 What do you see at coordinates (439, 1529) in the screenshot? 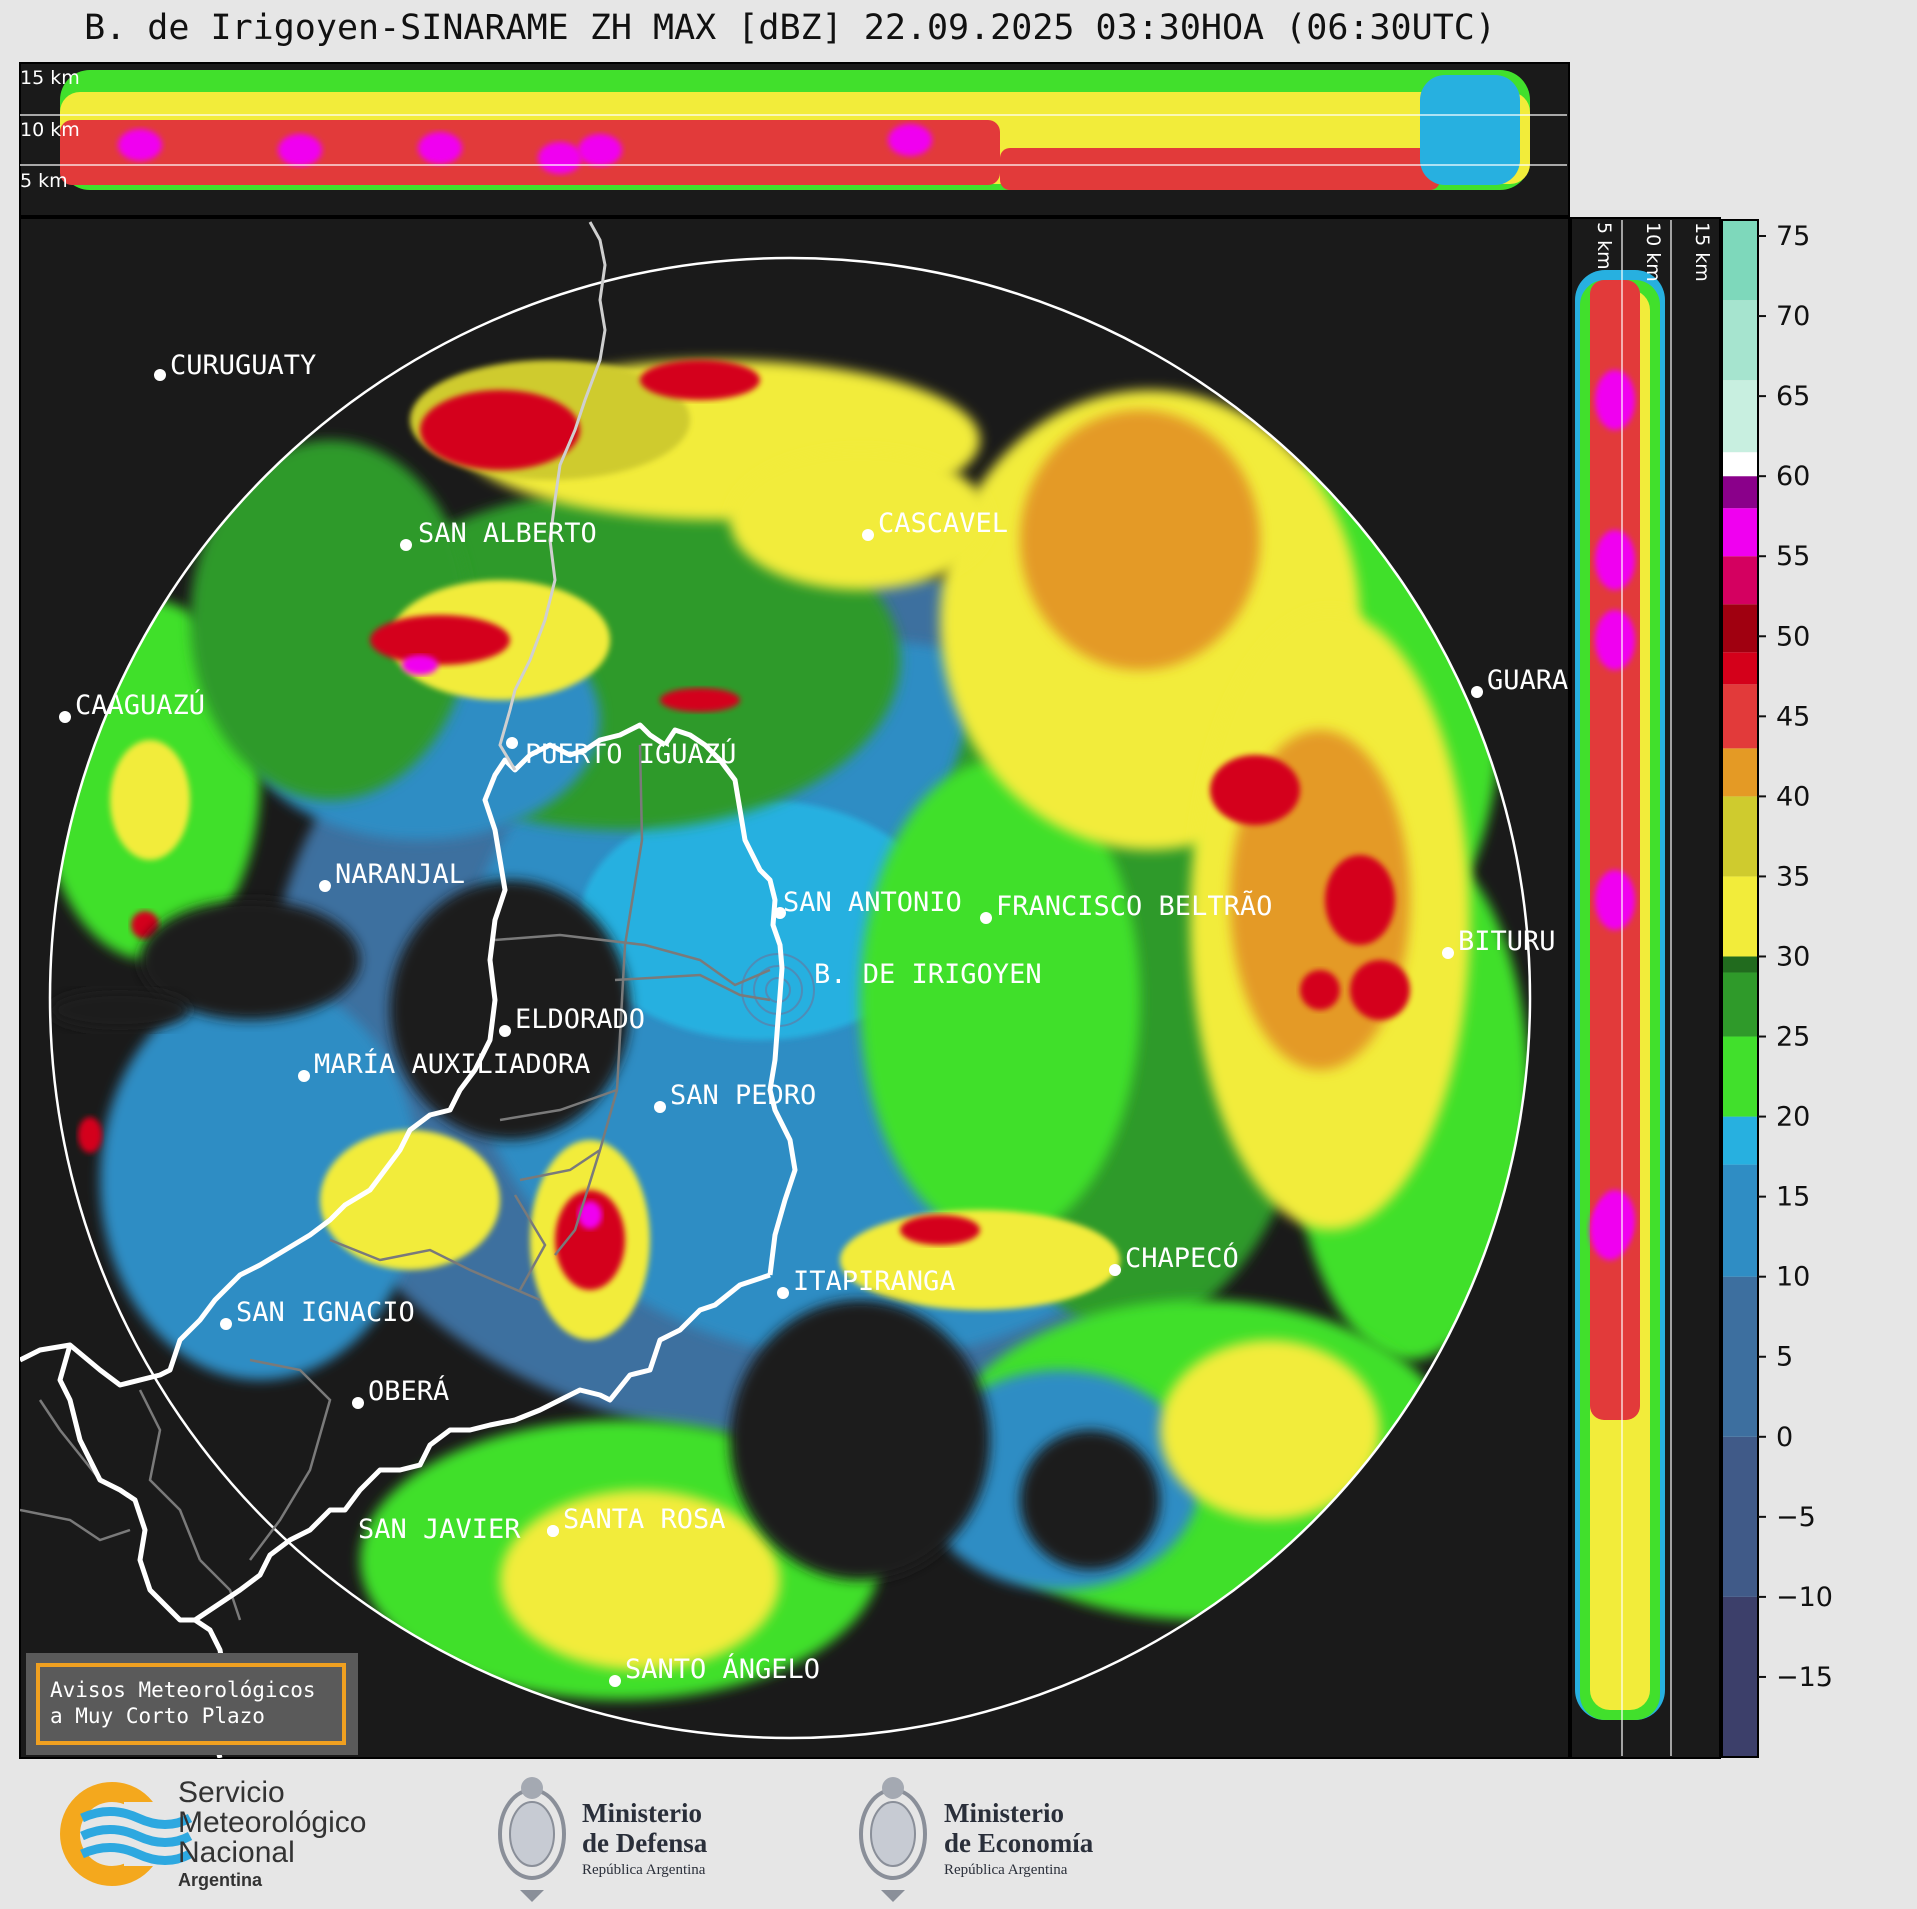
I see `place-label: SAN JAVIER` at bounding box center [439, 1529].